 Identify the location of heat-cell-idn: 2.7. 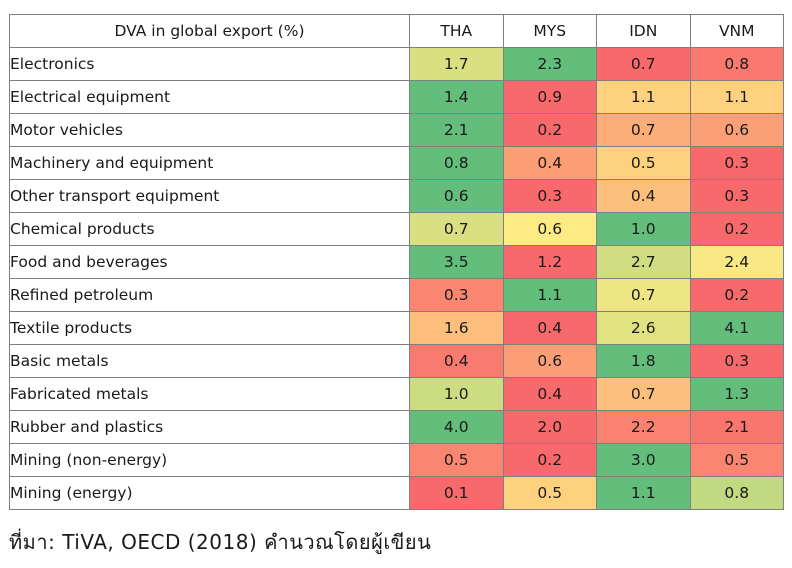
(643, 262).